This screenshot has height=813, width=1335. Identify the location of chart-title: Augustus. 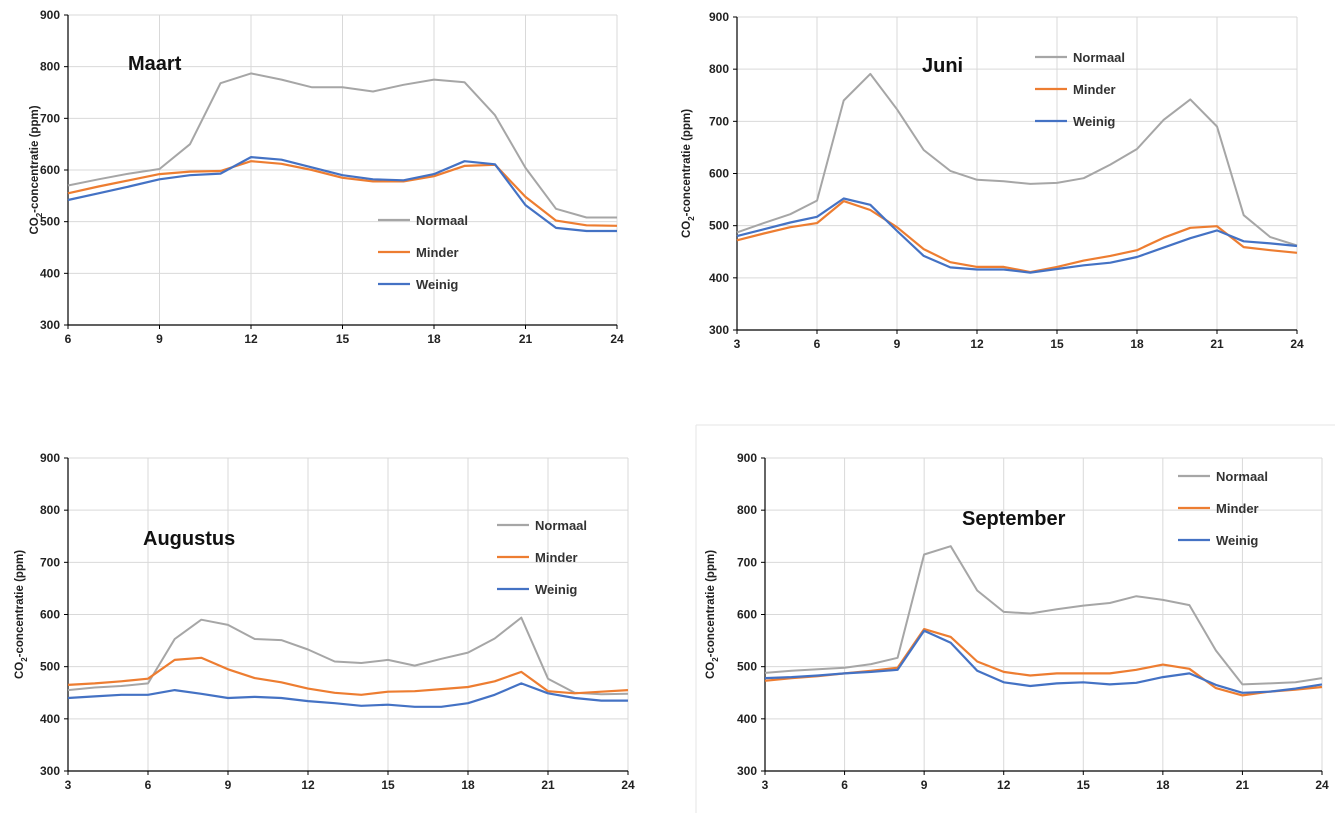
(189, 539).